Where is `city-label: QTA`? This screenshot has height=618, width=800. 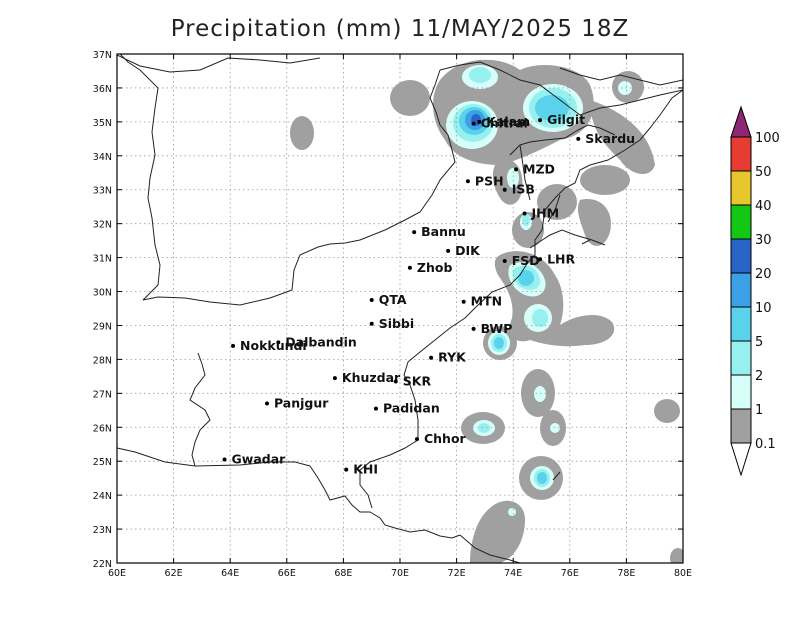
city-label: QTA is located at coordinates (393, 299).